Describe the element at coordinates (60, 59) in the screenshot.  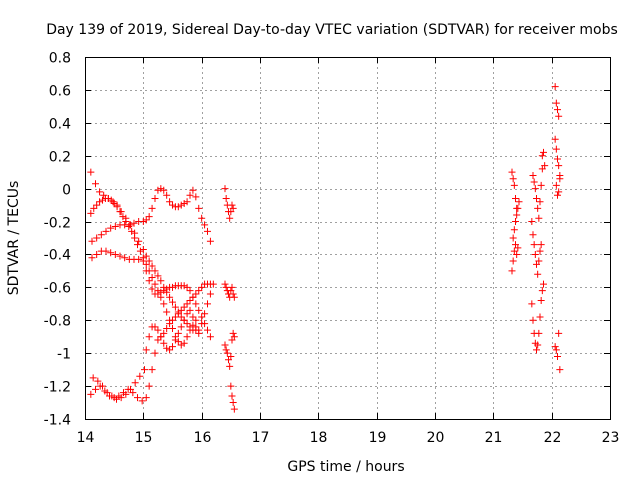
I see `y-tick-label: 0.8` at that location.